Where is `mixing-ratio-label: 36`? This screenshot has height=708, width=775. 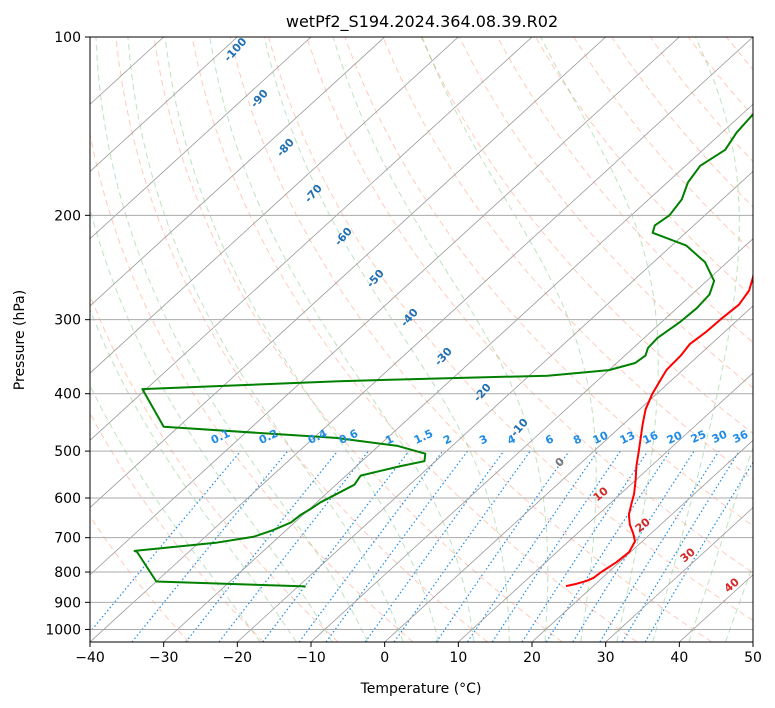
mixing-ratio-label: 36 is located at coordinates (741, 437).